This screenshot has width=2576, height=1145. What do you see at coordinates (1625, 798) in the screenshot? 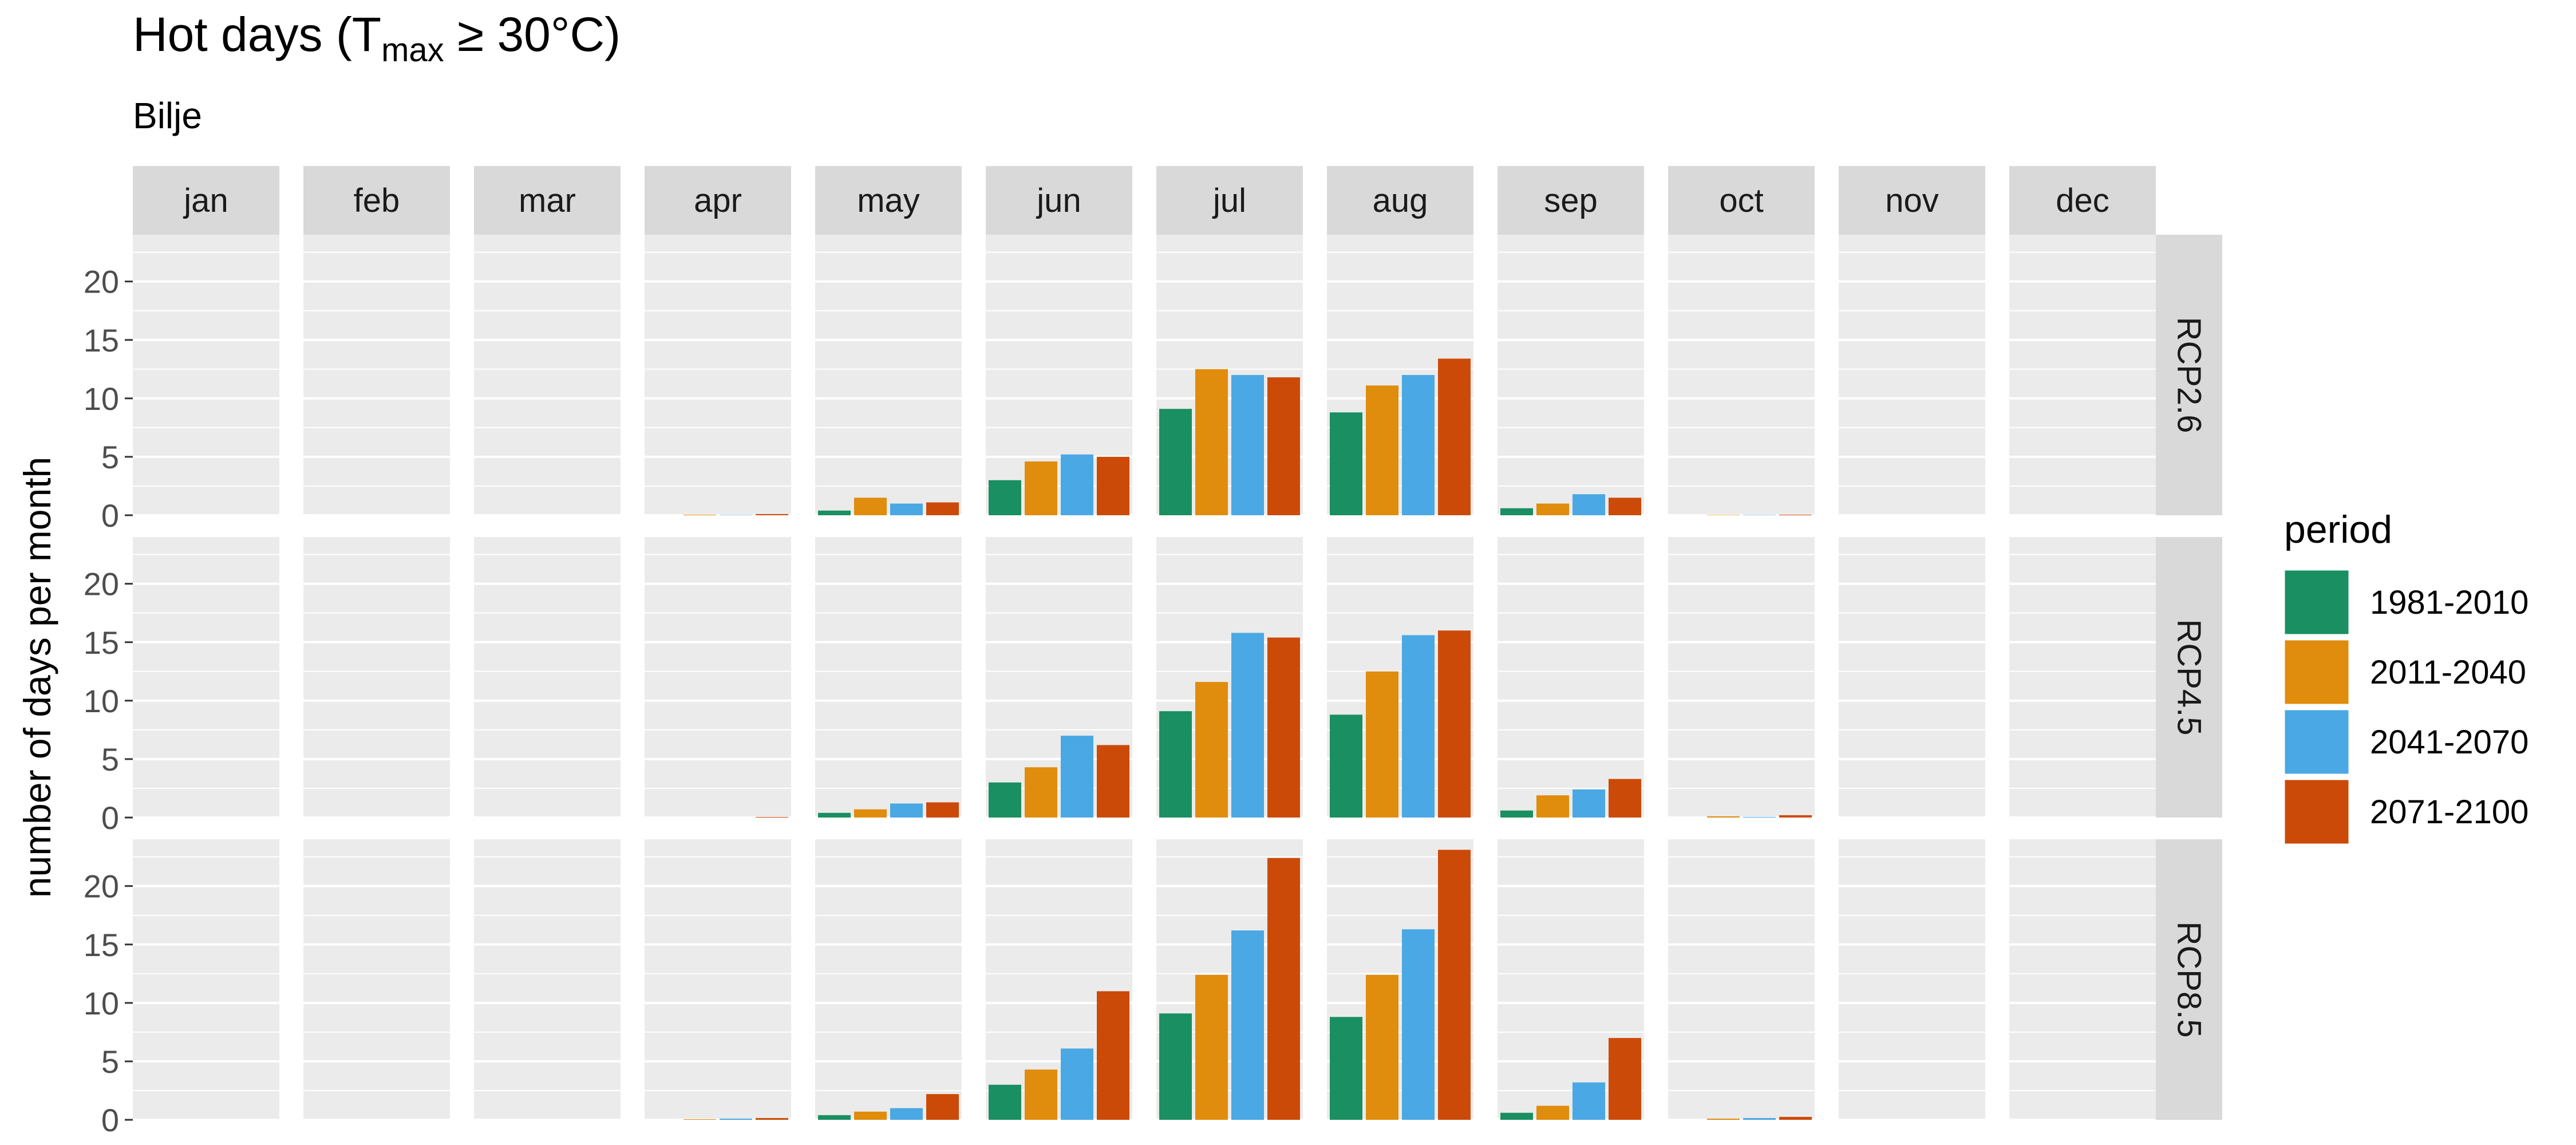
I see `bar-RCP4.5-sep-2071-2100` at bounding box center [1625, 798].